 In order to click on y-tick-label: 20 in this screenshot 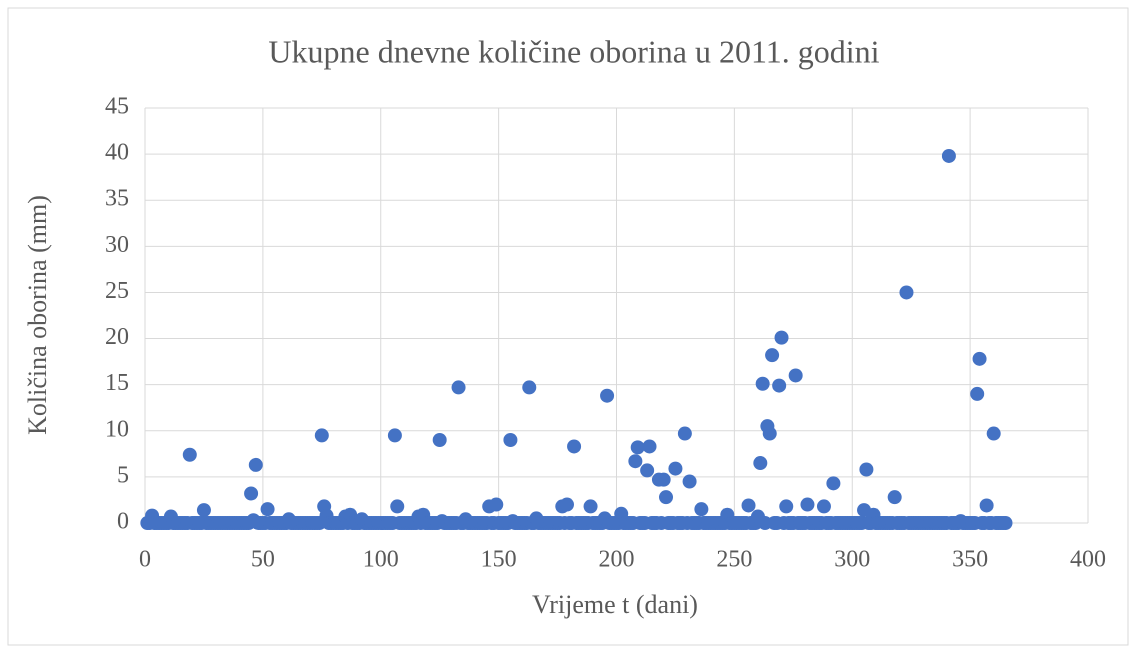, I will do `click(117, 337)`.